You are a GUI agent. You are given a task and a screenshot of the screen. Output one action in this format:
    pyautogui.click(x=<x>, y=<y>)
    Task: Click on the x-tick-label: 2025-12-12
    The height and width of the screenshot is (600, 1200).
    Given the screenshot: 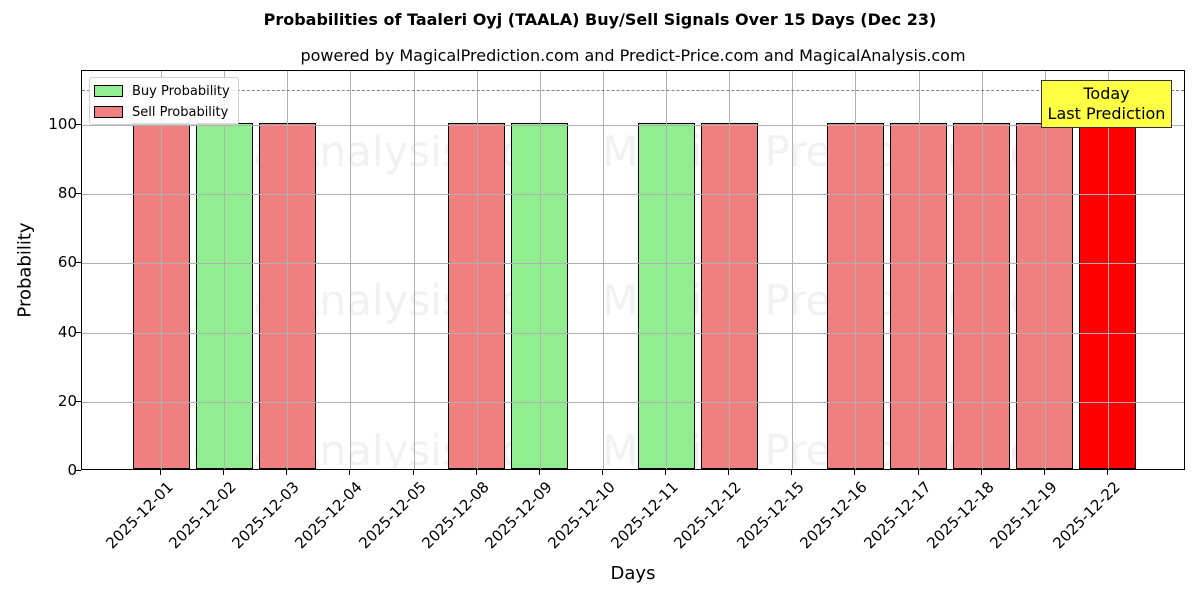 What is the action you would take?
    pyautogui.click(x=707, y=515)
    